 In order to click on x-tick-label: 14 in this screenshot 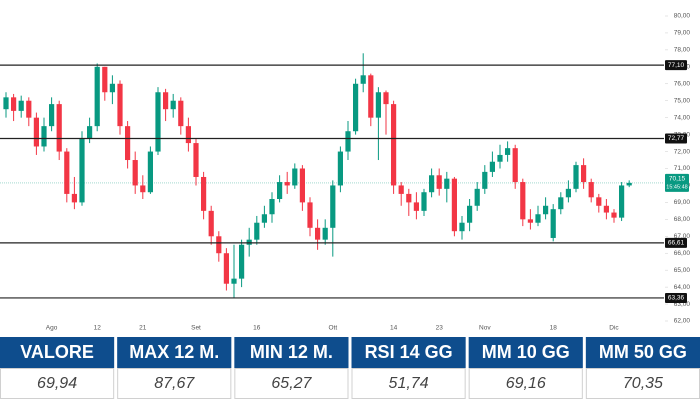, I will do `click(394, 328)`.